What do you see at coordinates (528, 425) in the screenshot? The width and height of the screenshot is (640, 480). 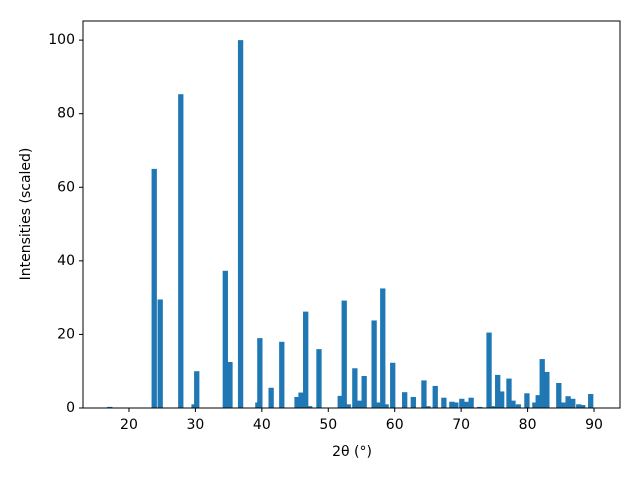 I see `x-tick-label: 80` at bounding box center [528, 425].